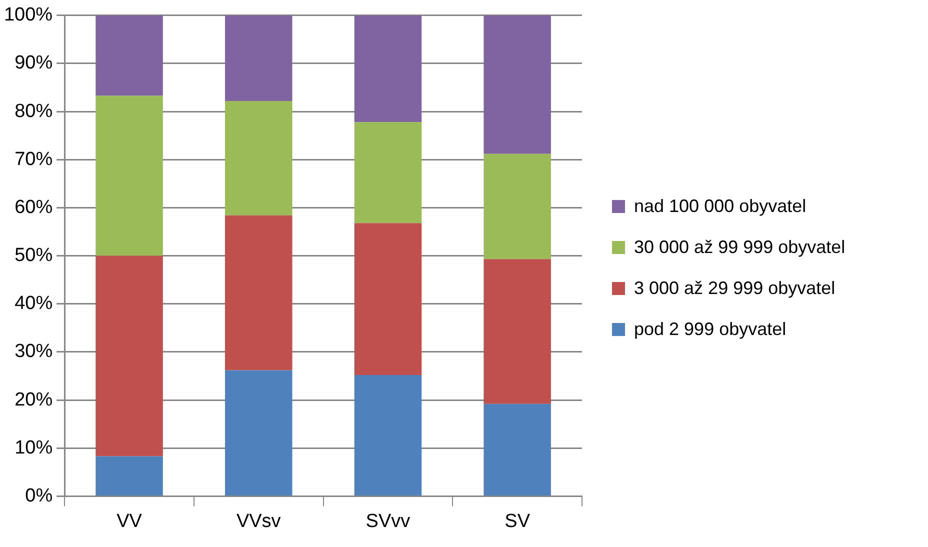 This screenshot has width=928, height=547. What do you see at coordinates (259, 521) in the screenshot?
I see `x-tick-label: VVsv` at bounding box center [259, 521].